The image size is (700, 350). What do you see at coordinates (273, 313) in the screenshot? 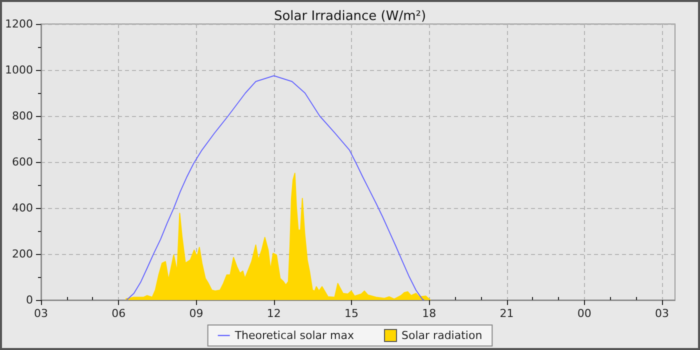
I see `x-tick-label: 12` at bounding box center [273, 313].